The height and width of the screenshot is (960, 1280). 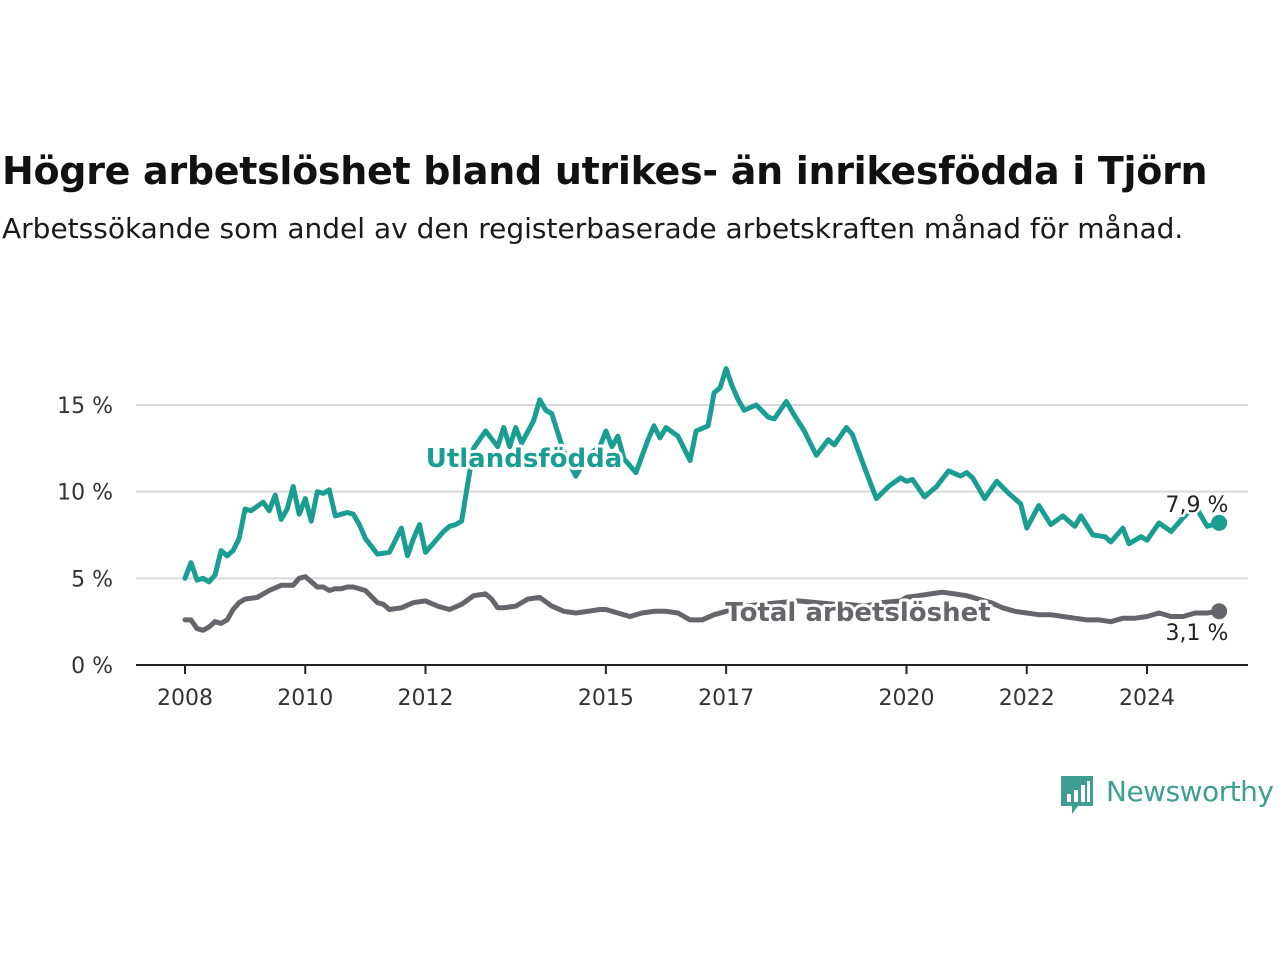 What do you see at coordinates (85, 493) in the screenshot?
I see `y-tick-label: 10 %` at bounding box center [85, 493].